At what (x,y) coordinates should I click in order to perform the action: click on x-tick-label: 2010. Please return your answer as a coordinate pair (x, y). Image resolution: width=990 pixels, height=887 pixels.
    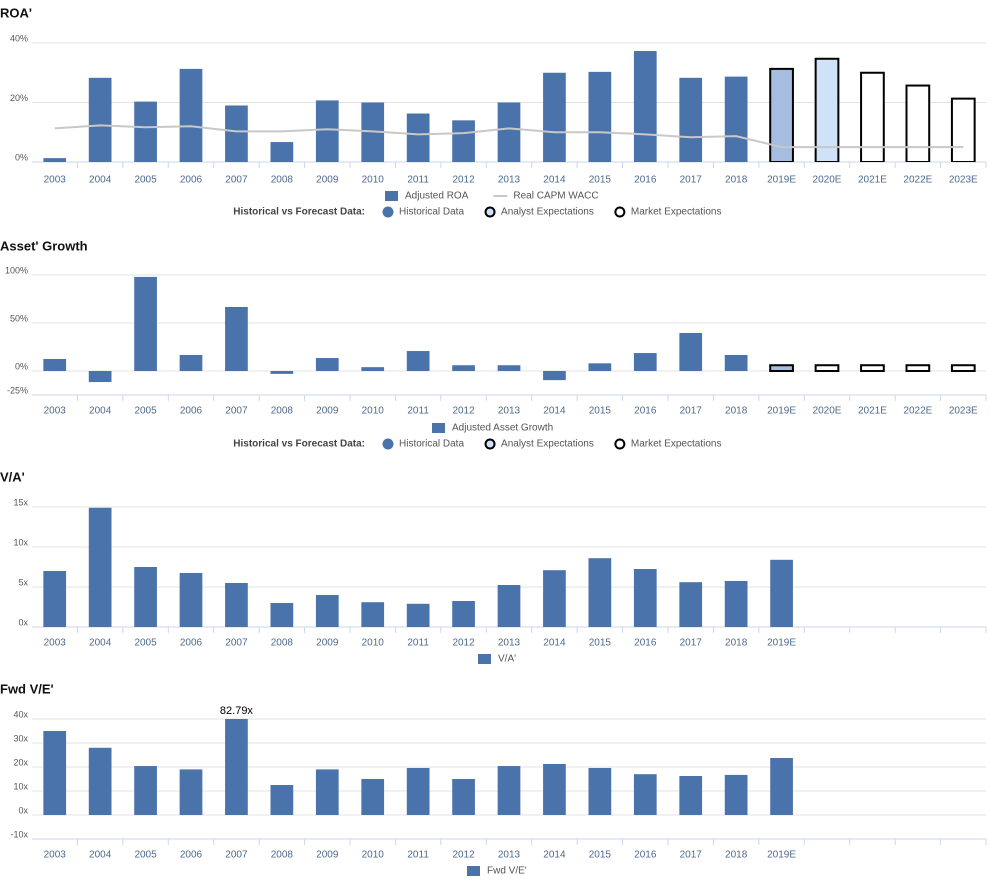
    Looking at the image, I should click on (373, 643).